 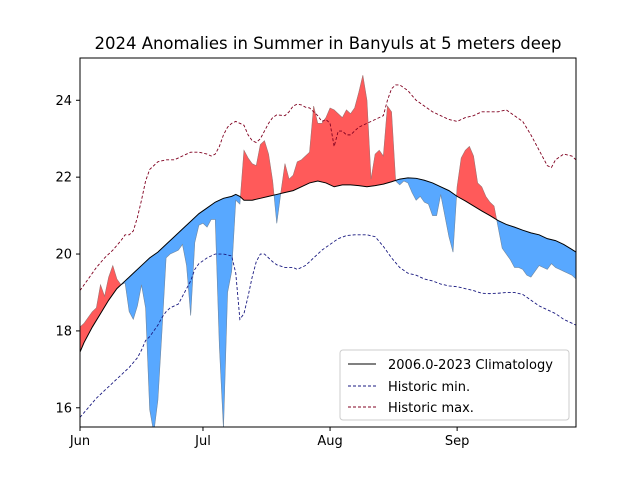 I want to click on y-tick-label-0: 16, so click(x=63, y=408).